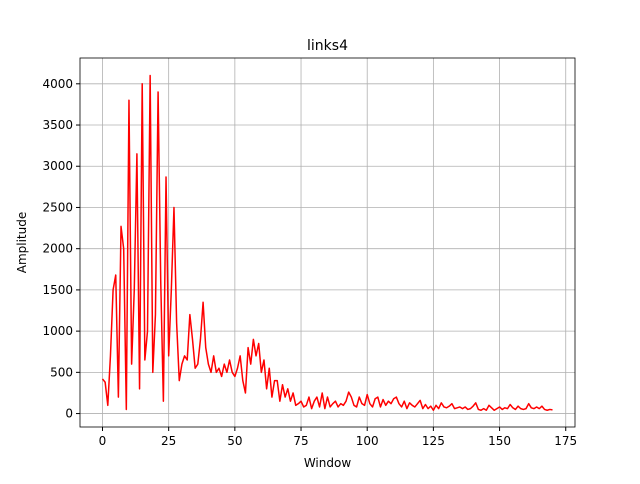 The width and height of the screenshot is (640, 484). What do you see at coordinates (57, 331) in the screenshot?
I see `y-tick-label: 1000` at bounding box center [57, 331].